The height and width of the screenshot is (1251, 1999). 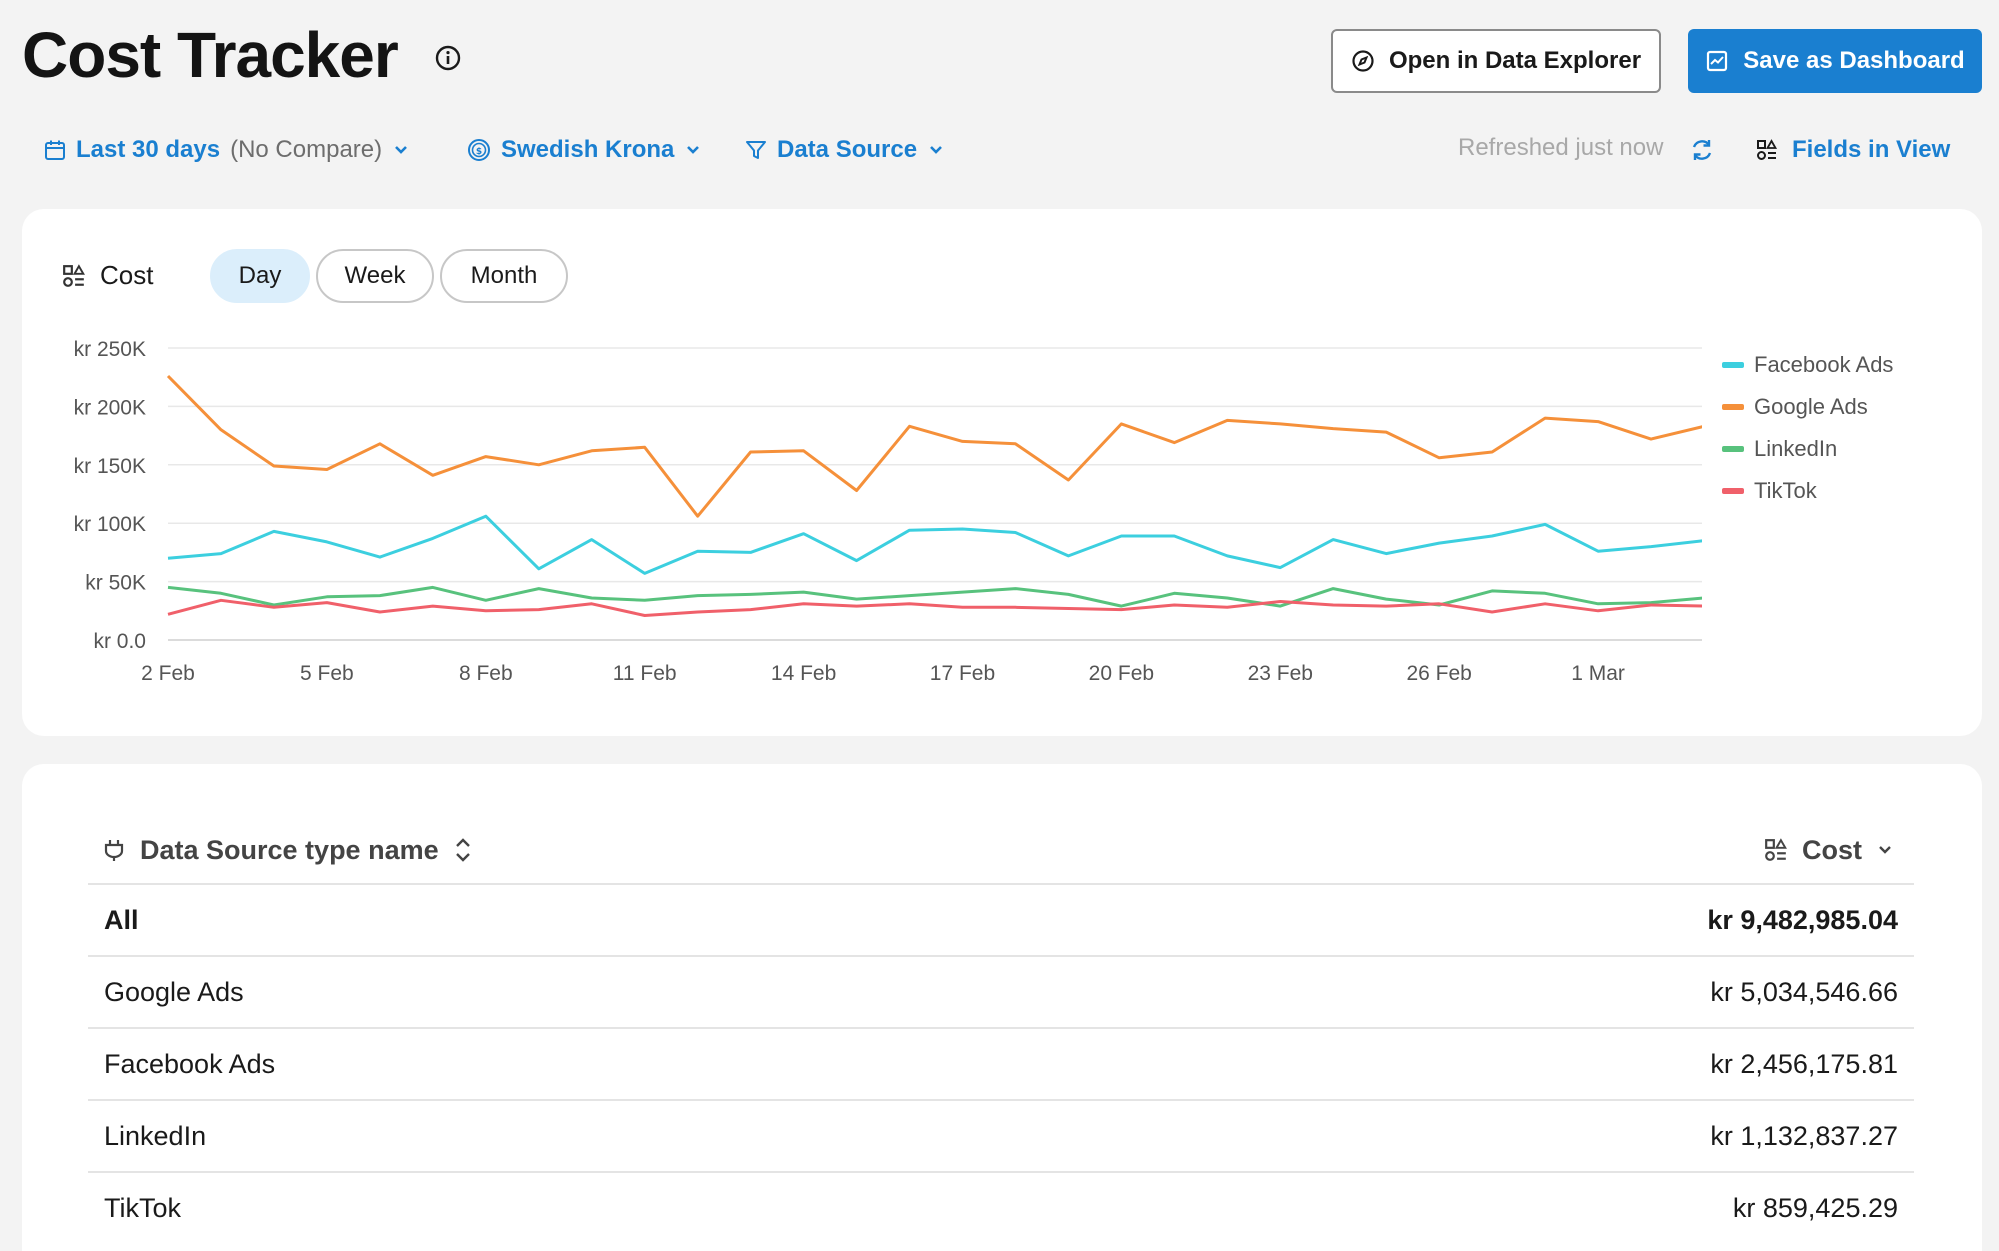 I want to click on data-source-filter: Data Source, so click(x=845, y=150).